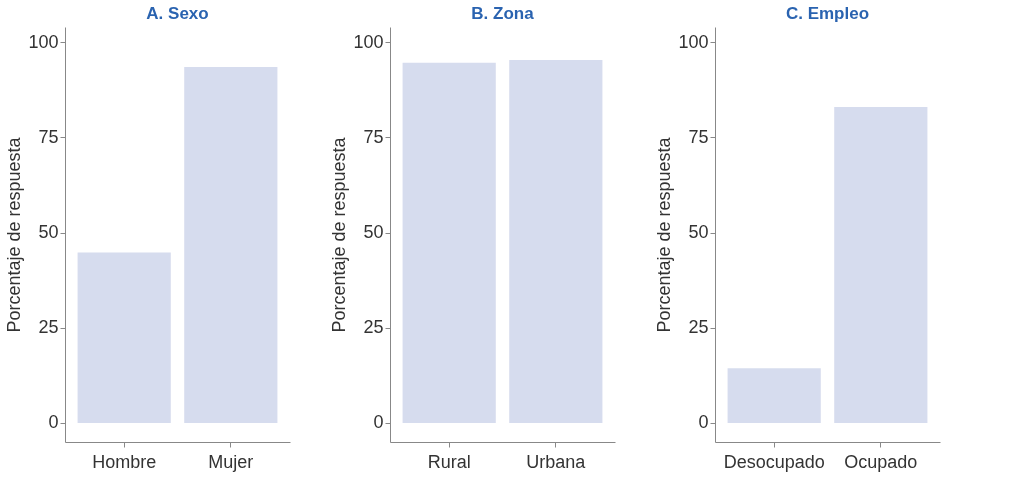  Describe the element at coordinates (231, 461) in the screenshot. I see `x-tick-label: Mujer` at that location.